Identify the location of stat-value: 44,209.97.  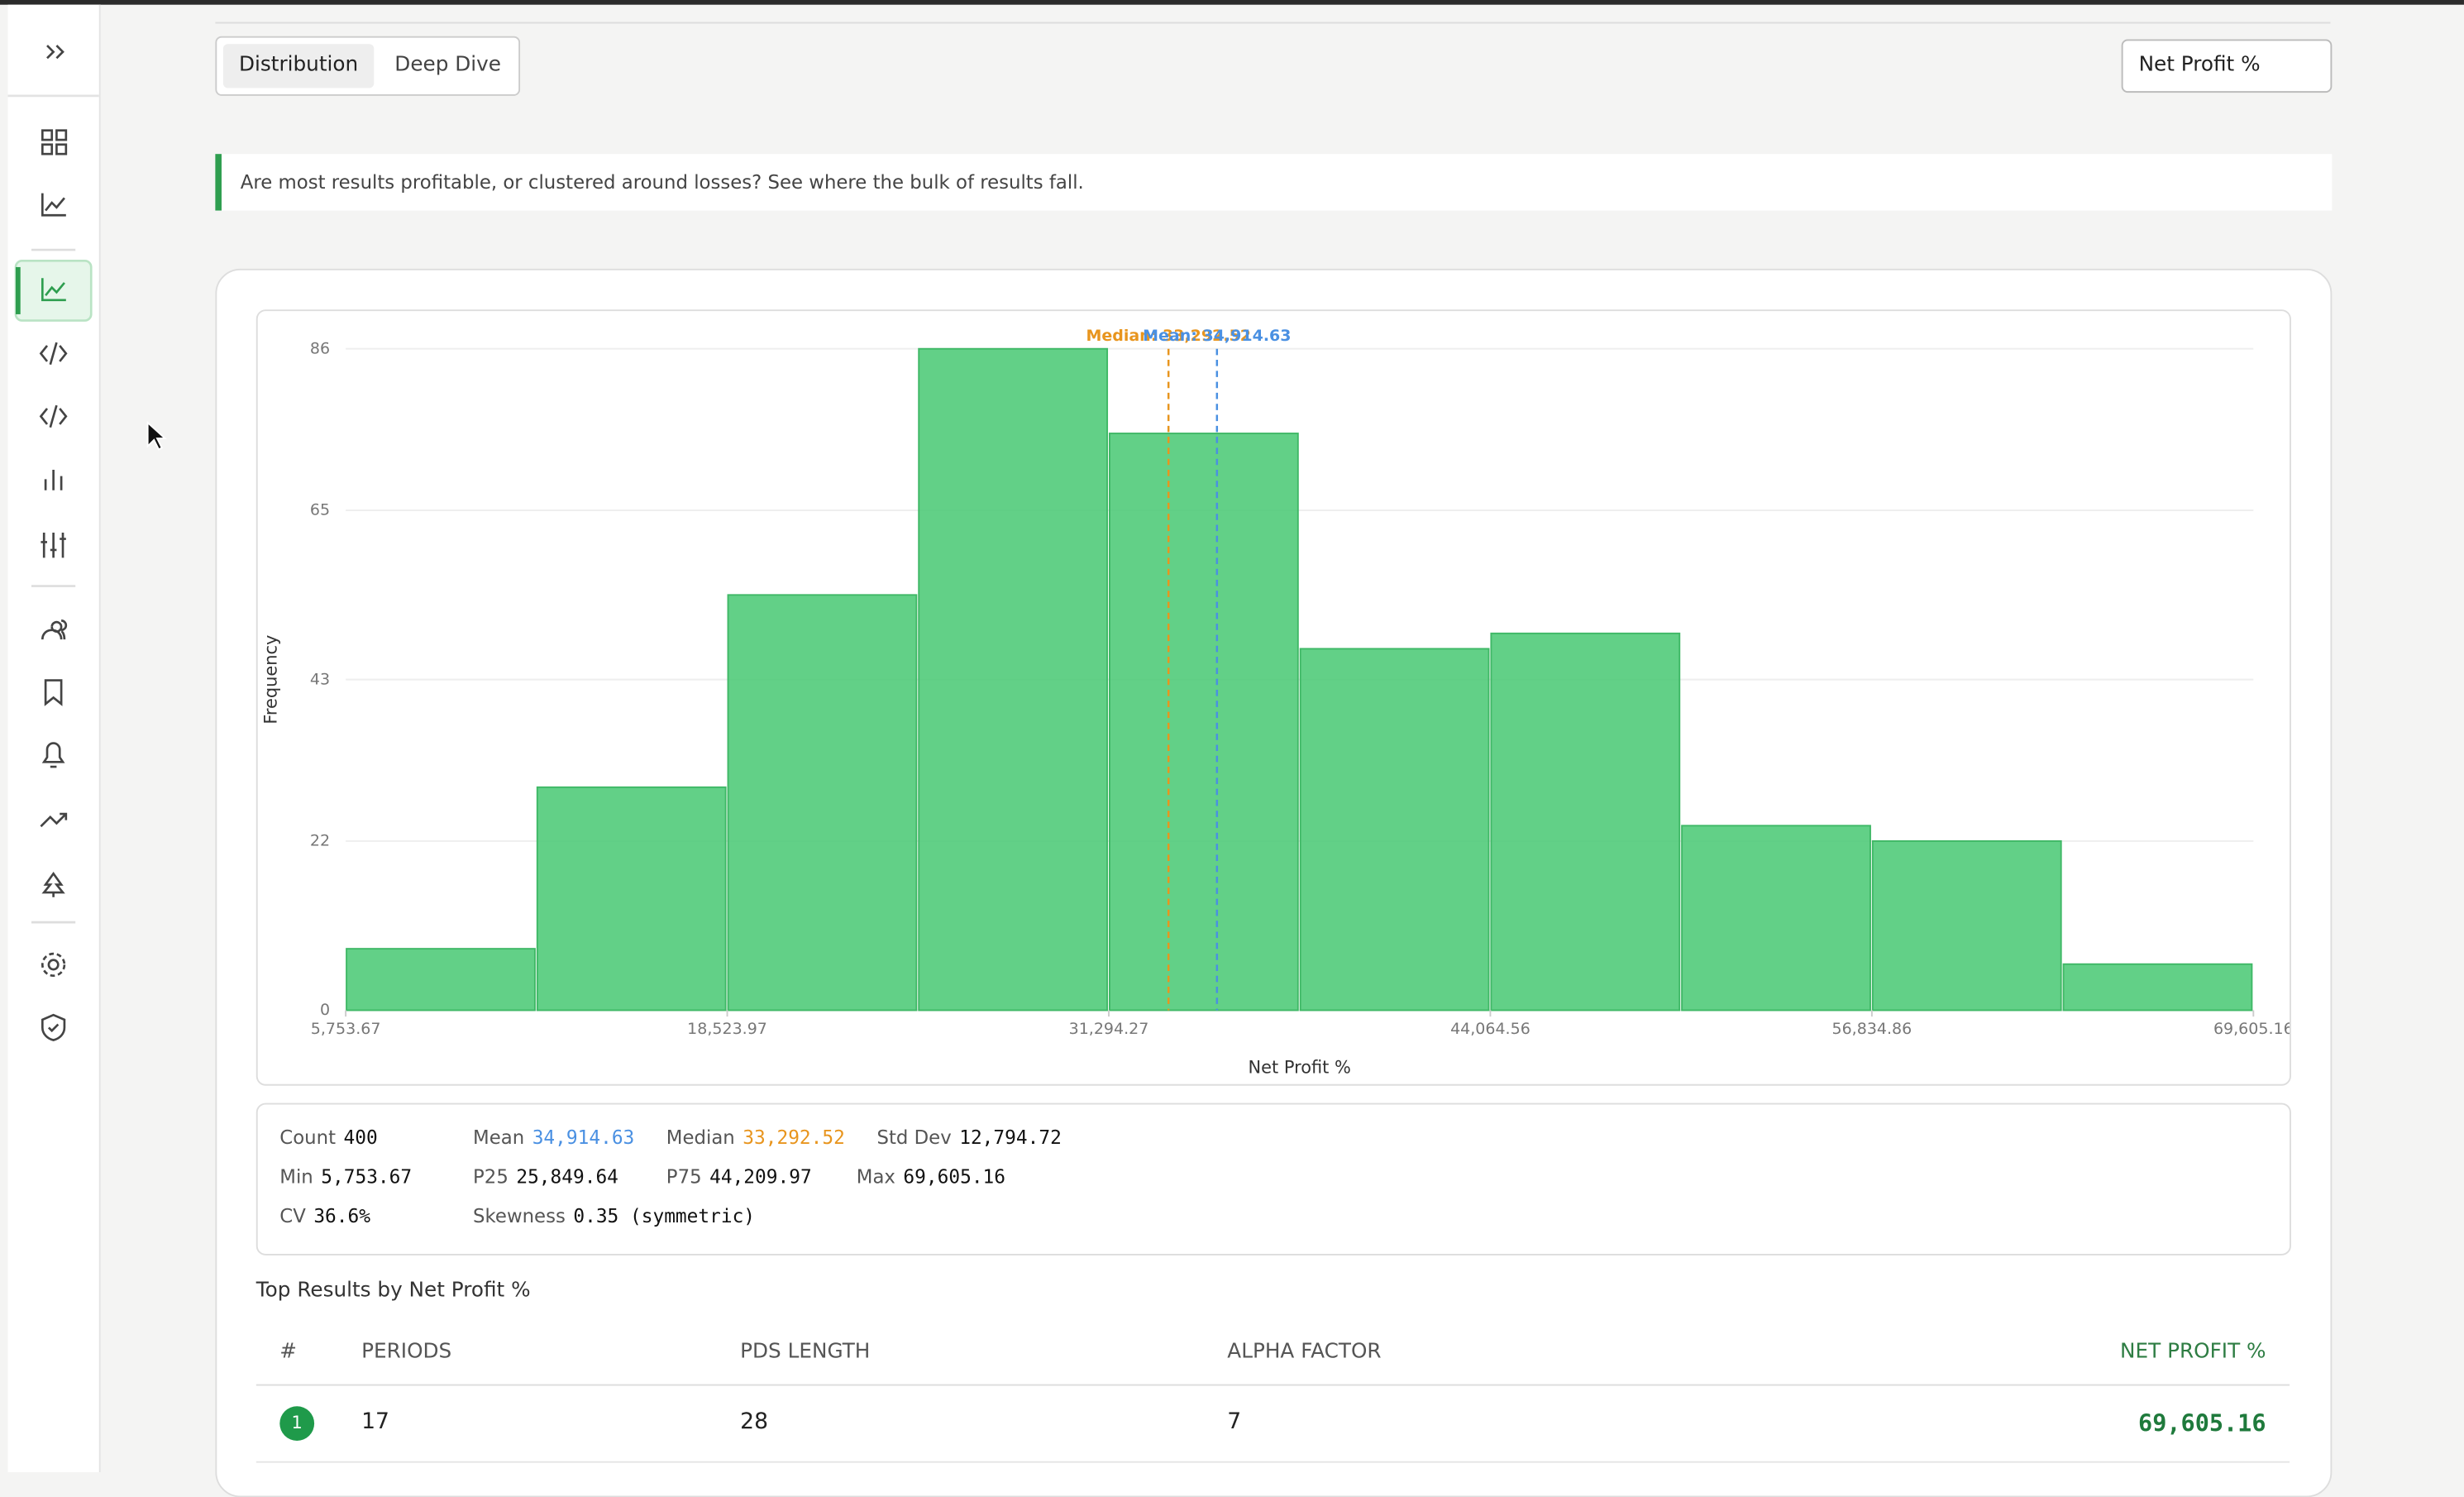
(761, 1177).